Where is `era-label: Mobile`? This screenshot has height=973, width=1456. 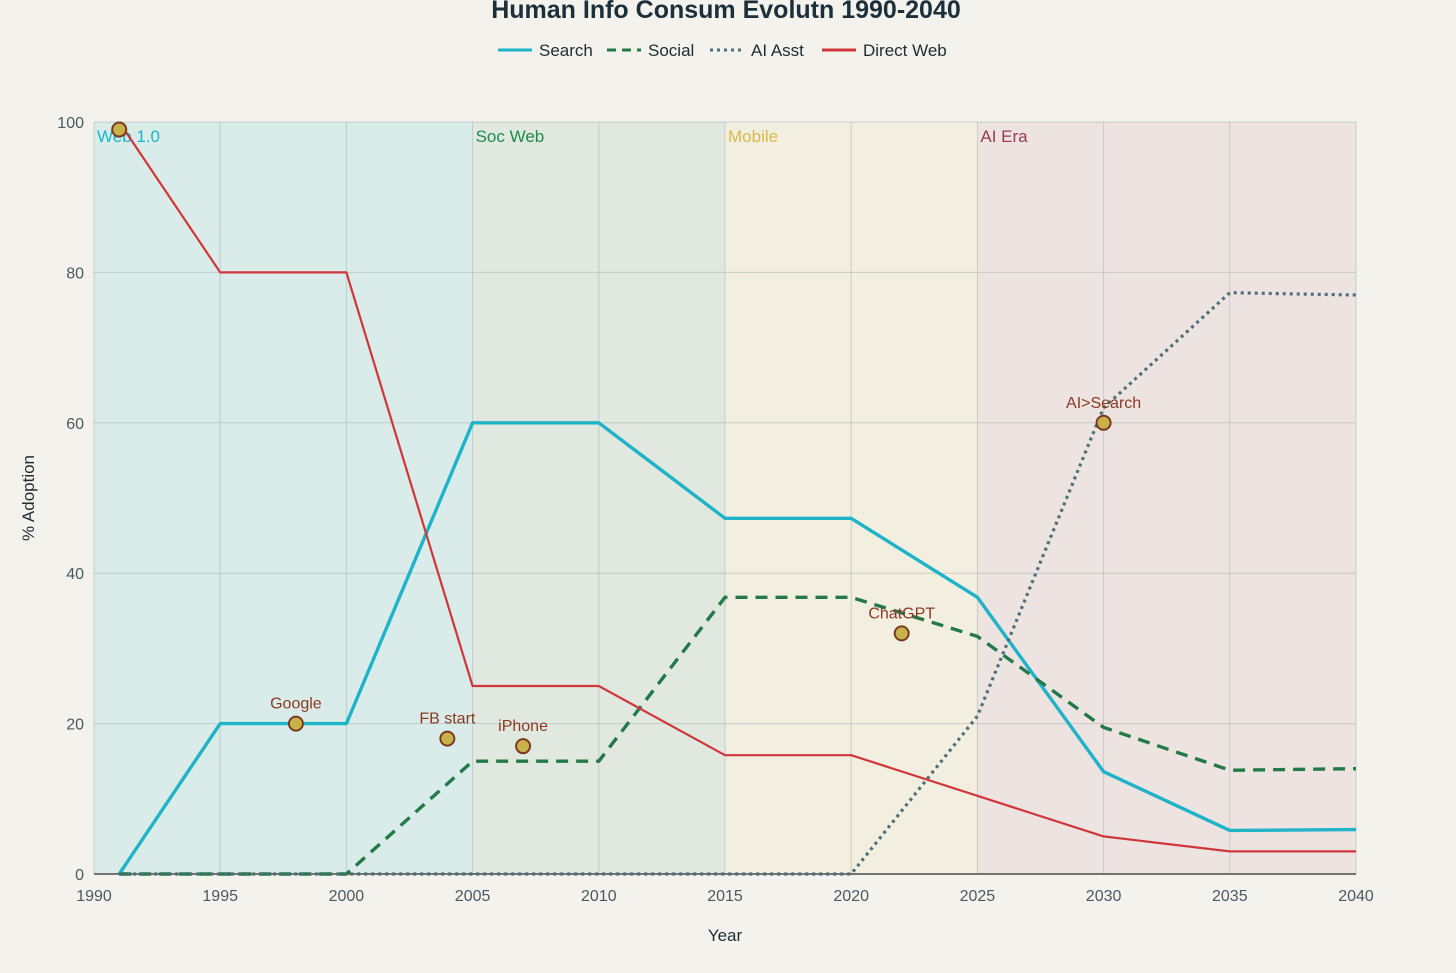
era-label: Mobile is located at coordinates (753, 136).